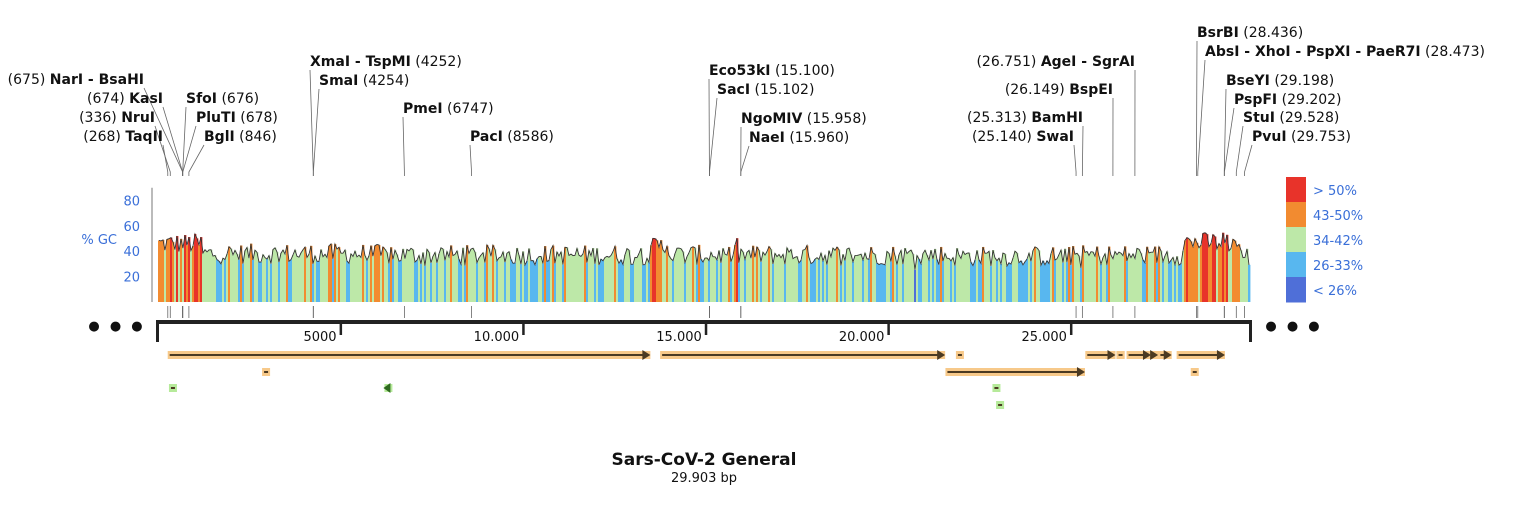 This screenshot has height=516, width=1528. Describe the element at coordinates (364, 81) in the screenshot. I see `site-label: SmaI (4254)` at that location.